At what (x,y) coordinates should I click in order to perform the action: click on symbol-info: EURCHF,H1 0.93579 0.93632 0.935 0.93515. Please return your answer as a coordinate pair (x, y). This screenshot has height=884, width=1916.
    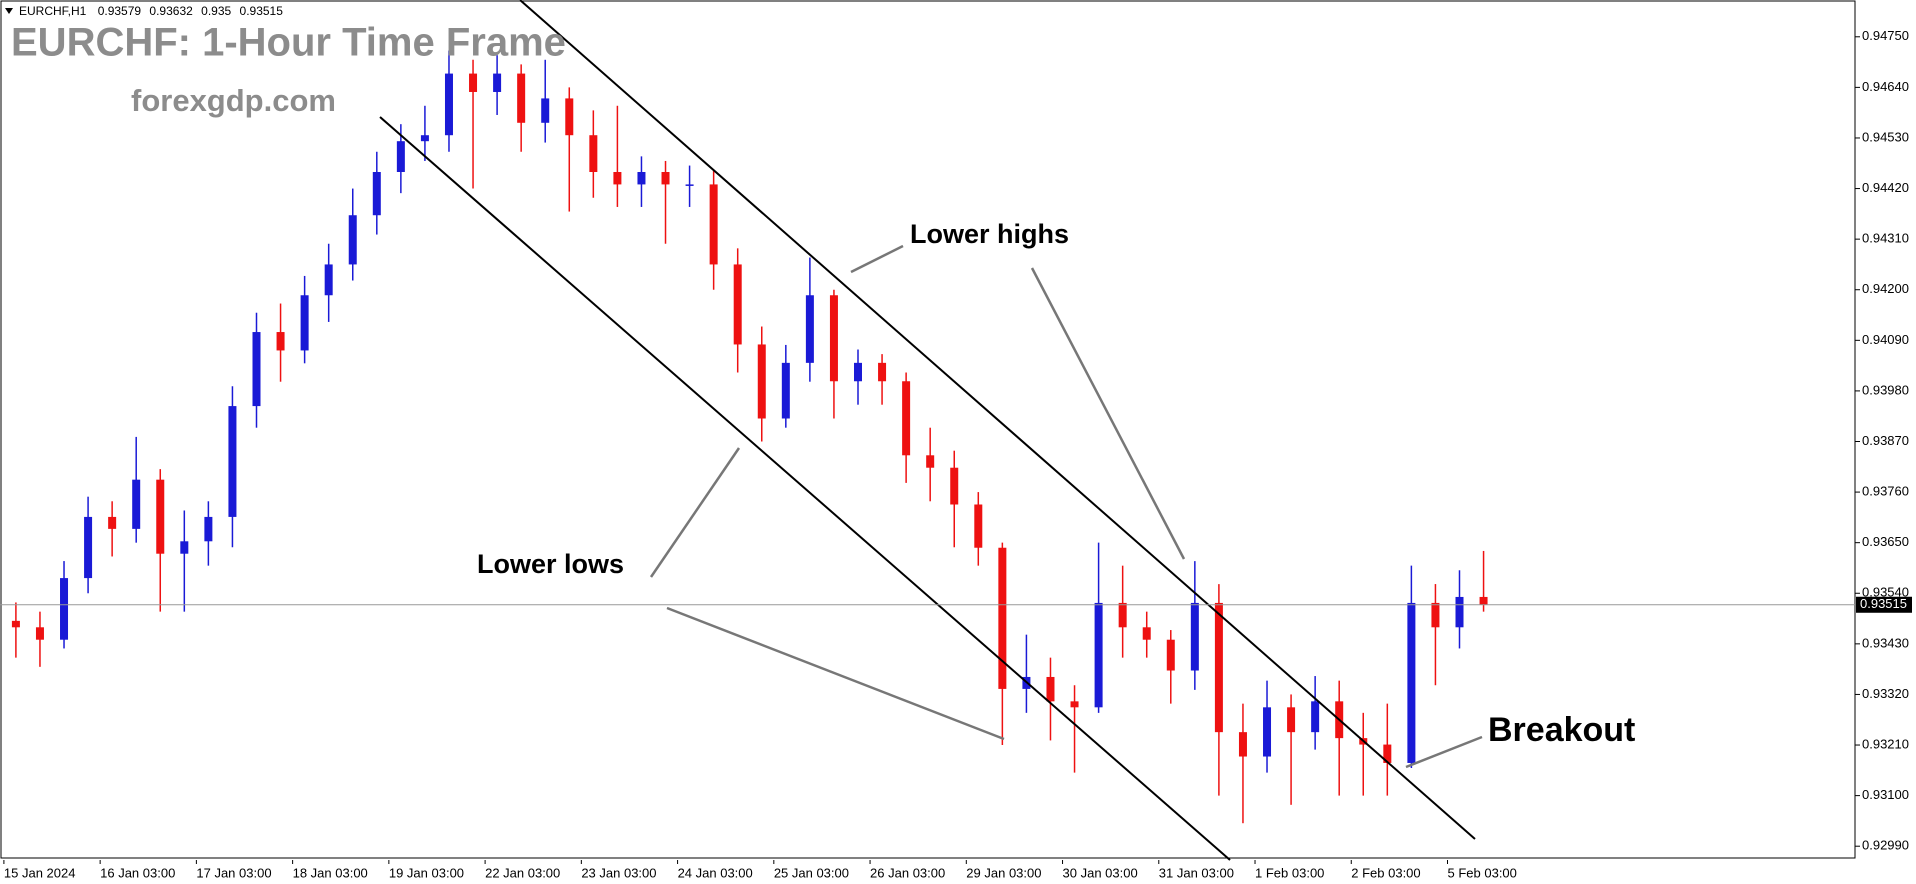
    Looking at the image, I should click on (151, 11).